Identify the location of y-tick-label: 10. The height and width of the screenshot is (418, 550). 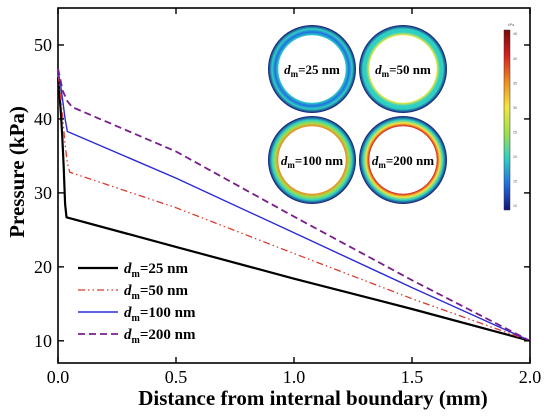
(43, 341).